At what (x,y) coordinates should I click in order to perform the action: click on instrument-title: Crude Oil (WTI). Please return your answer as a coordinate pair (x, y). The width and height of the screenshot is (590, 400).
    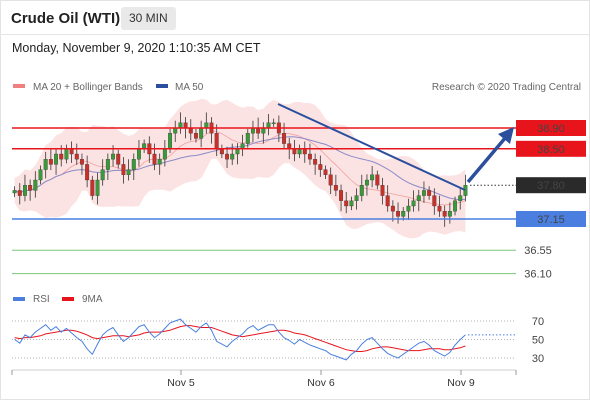
    Looking at the image, I should click on (66, 18).